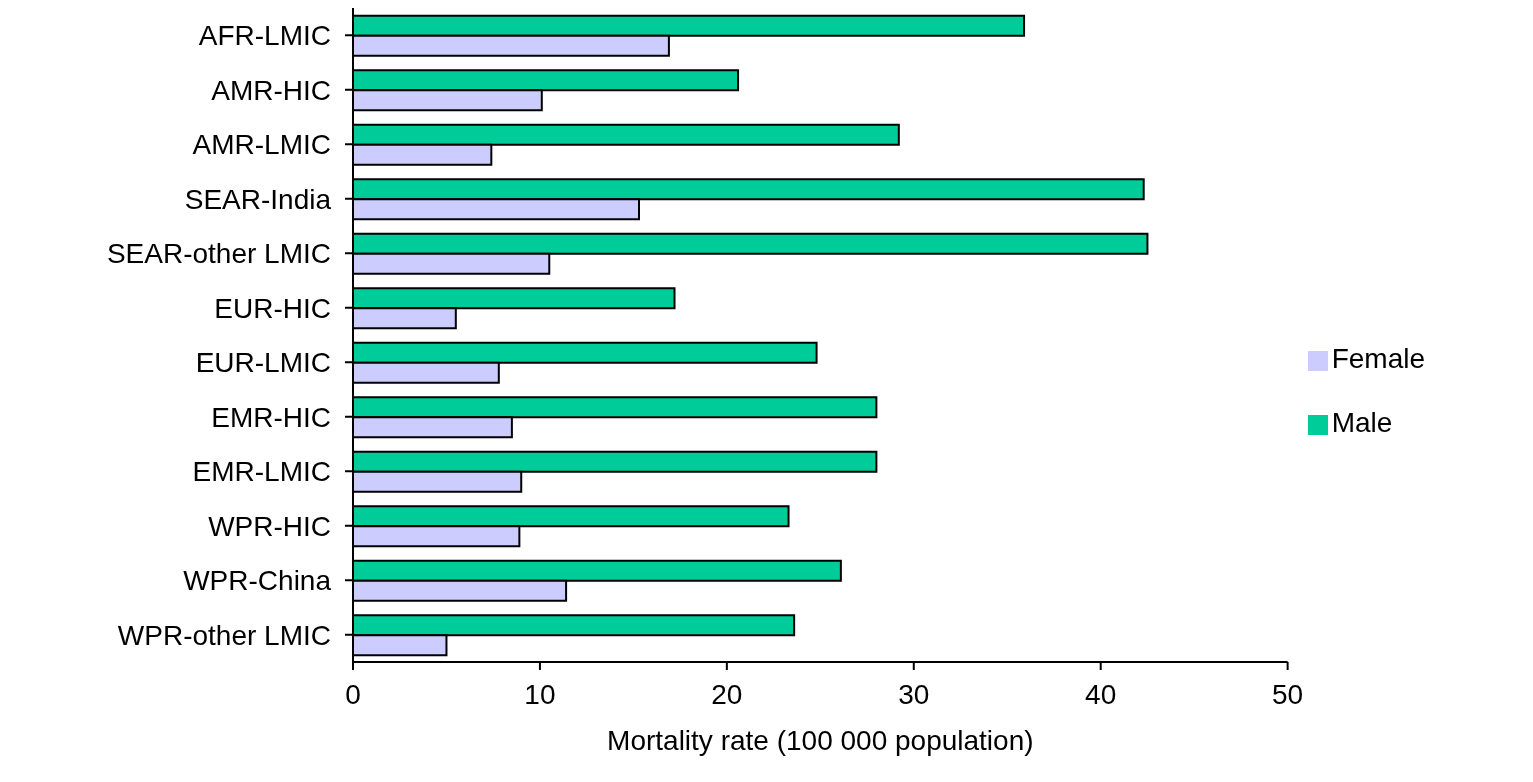 The image size is (1533, 782). What do you see at coordinates (258, 199) in the screenshot?
I see `y-tick-label: SEAR-India` at bounding box center [258, 199].